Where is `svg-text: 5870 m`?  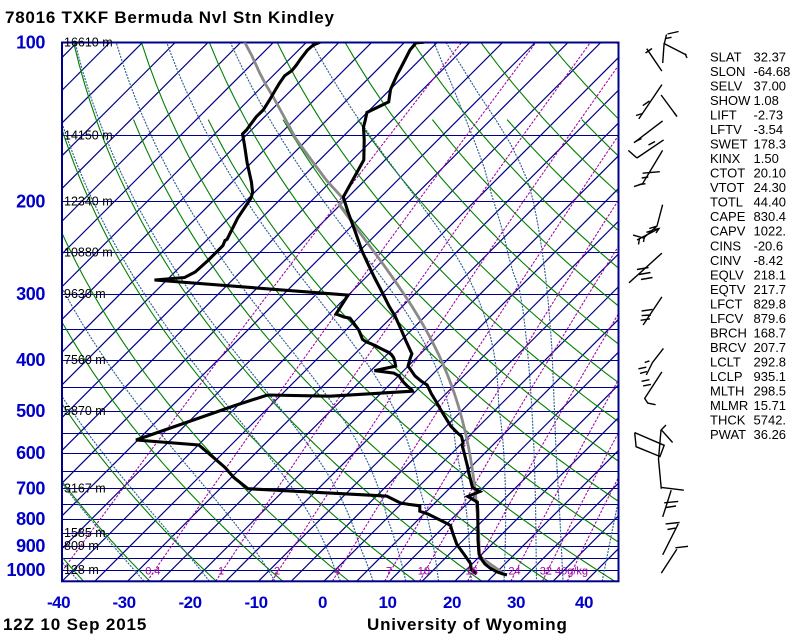 svg-text: 5870 m is located at coordinates (85, 411).